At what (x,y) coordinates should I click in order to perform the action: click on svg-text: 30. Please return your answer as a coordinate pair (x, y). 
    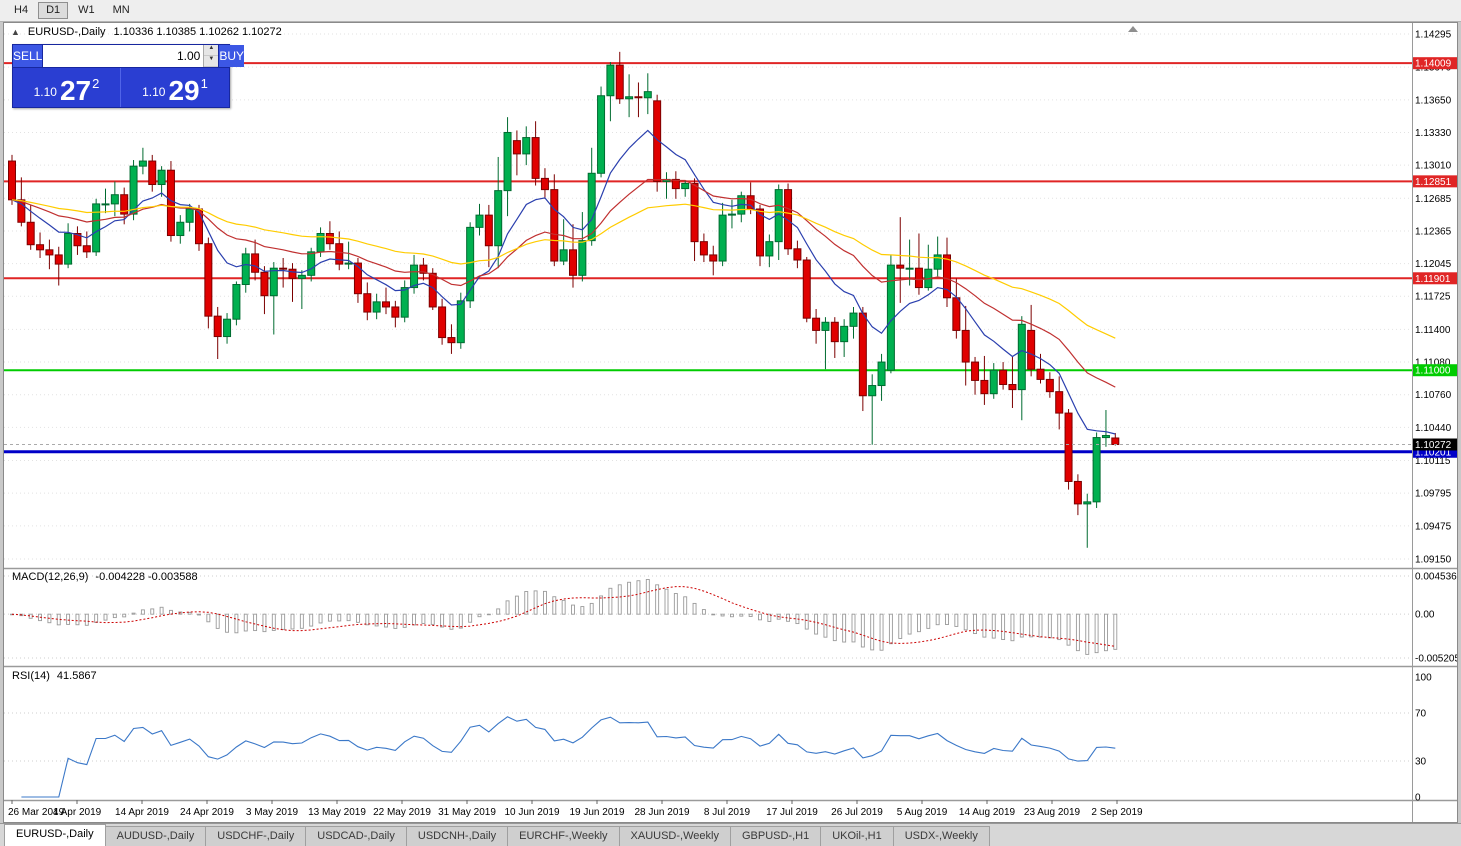
    Looking at the image, I should click on (1421, 762).